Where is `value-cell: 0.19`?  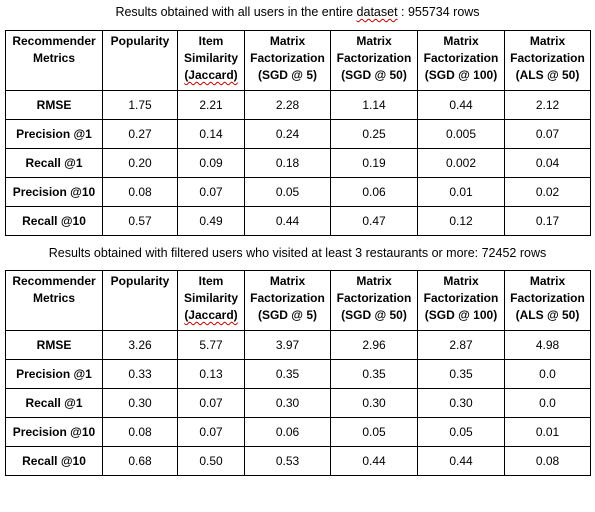 value-cell: 0.19 is located at coordinates (374, 163).